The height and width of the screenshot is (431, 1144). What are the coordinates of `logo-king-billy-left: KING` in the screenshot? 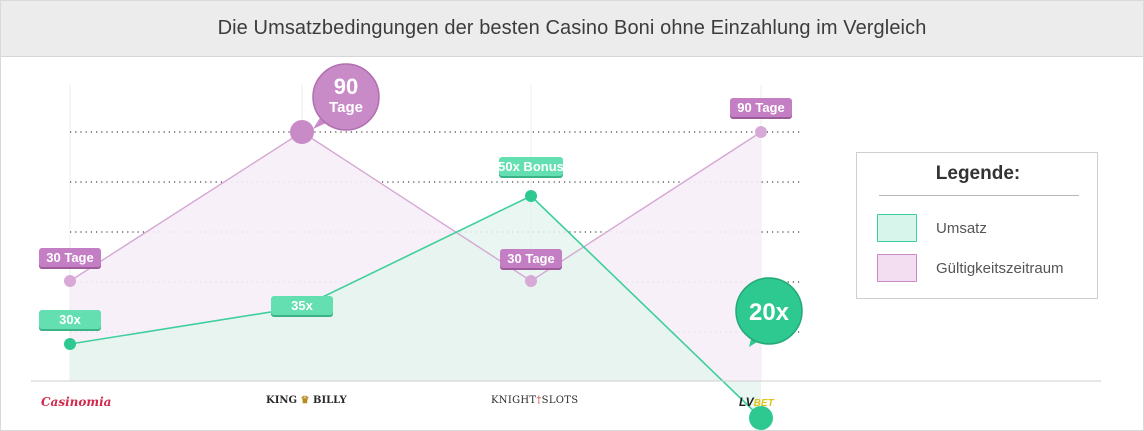 It's located at (282, 400).